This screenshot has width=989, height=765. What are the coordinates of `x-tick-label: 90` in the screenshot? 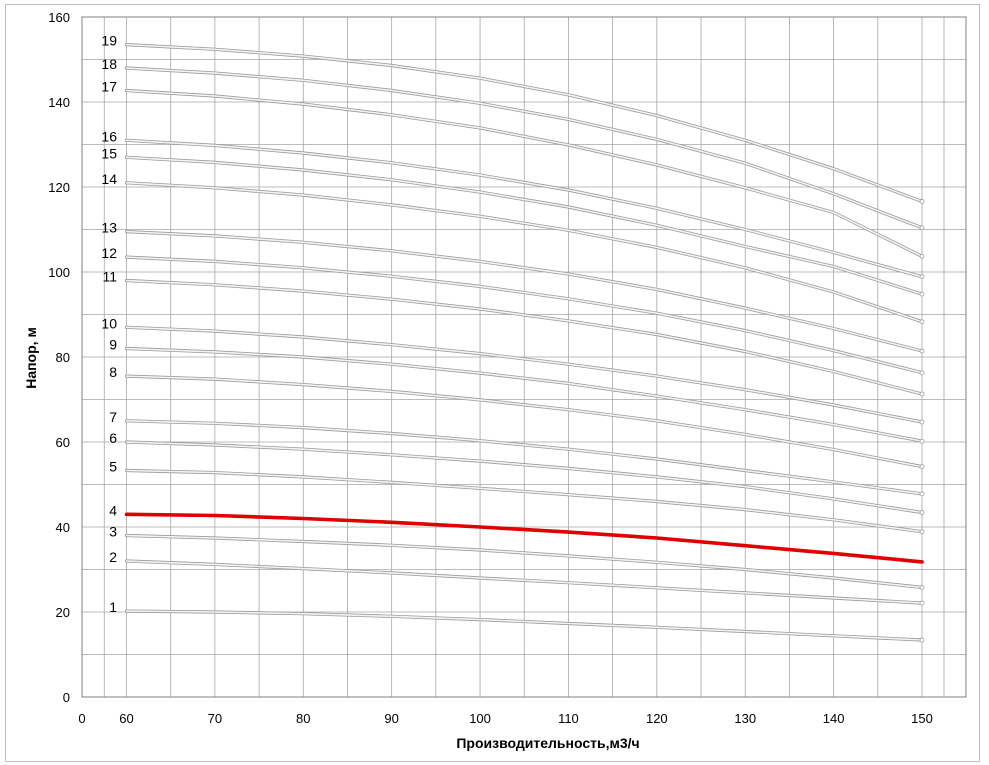 It's located at (391, 718).